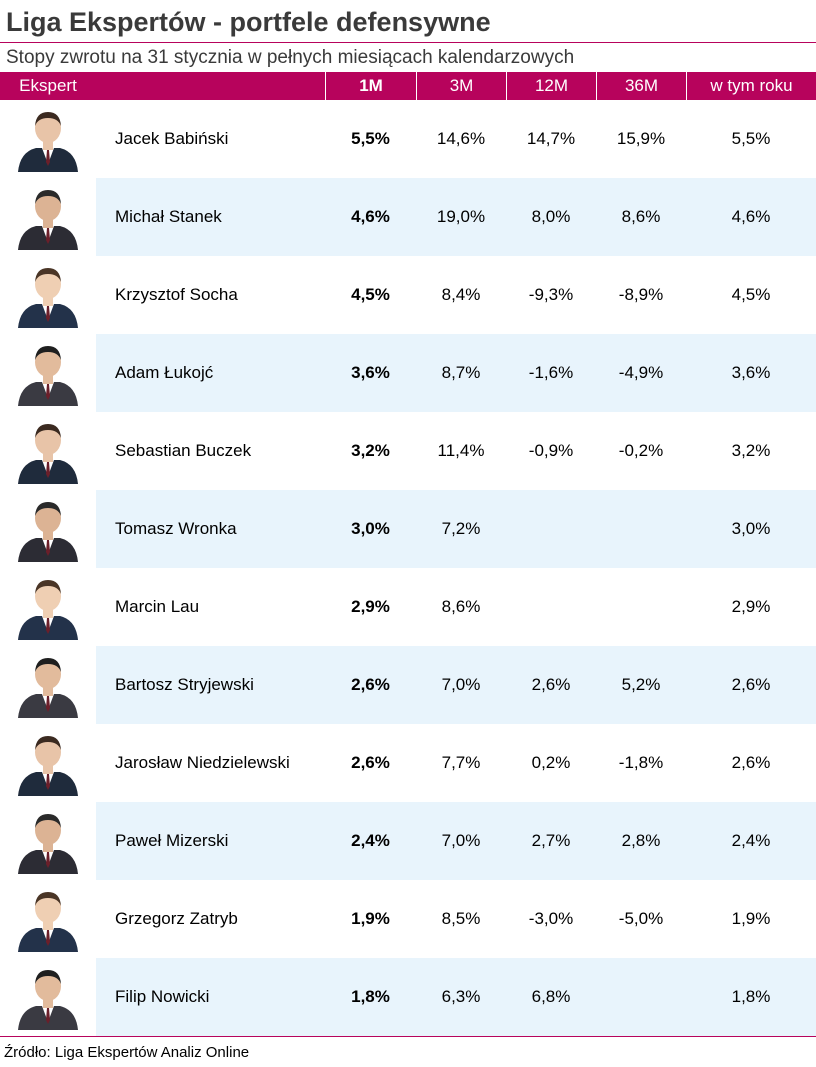 The image size is (816, 1067). Describe the element at coordinates (370, 918) in the screenshot. I see `cell-1m: 1,9%` at that location.